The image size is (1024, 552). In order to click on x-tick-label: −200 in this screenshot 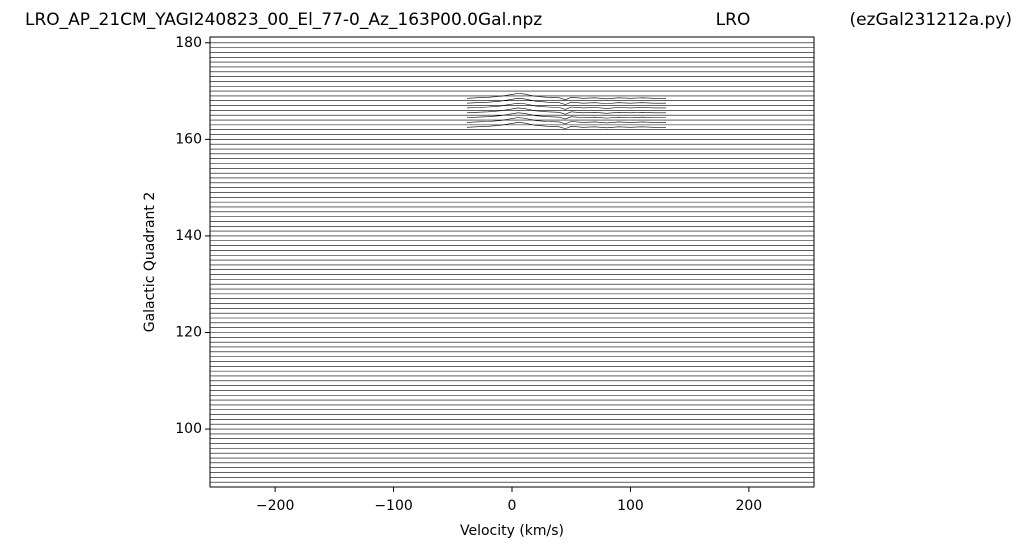, I will do `click(275, 506)`.